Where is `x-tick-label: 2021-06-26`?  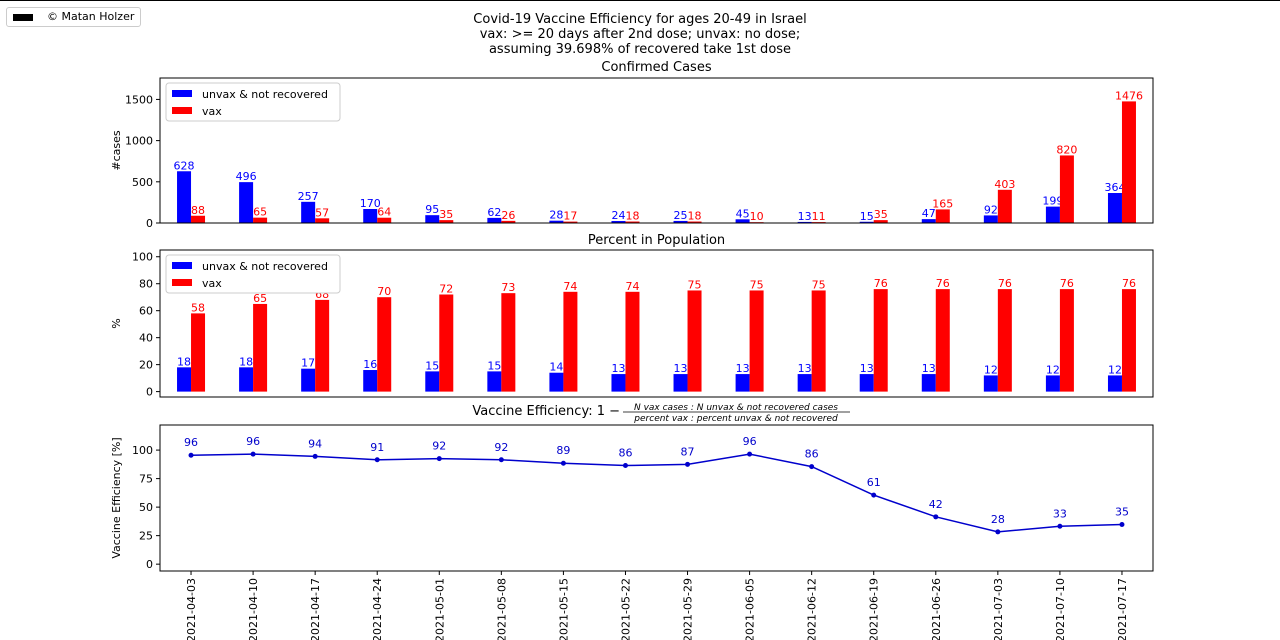 x-tick-label: 2021-06-26 is located at coordinates (936, 609).